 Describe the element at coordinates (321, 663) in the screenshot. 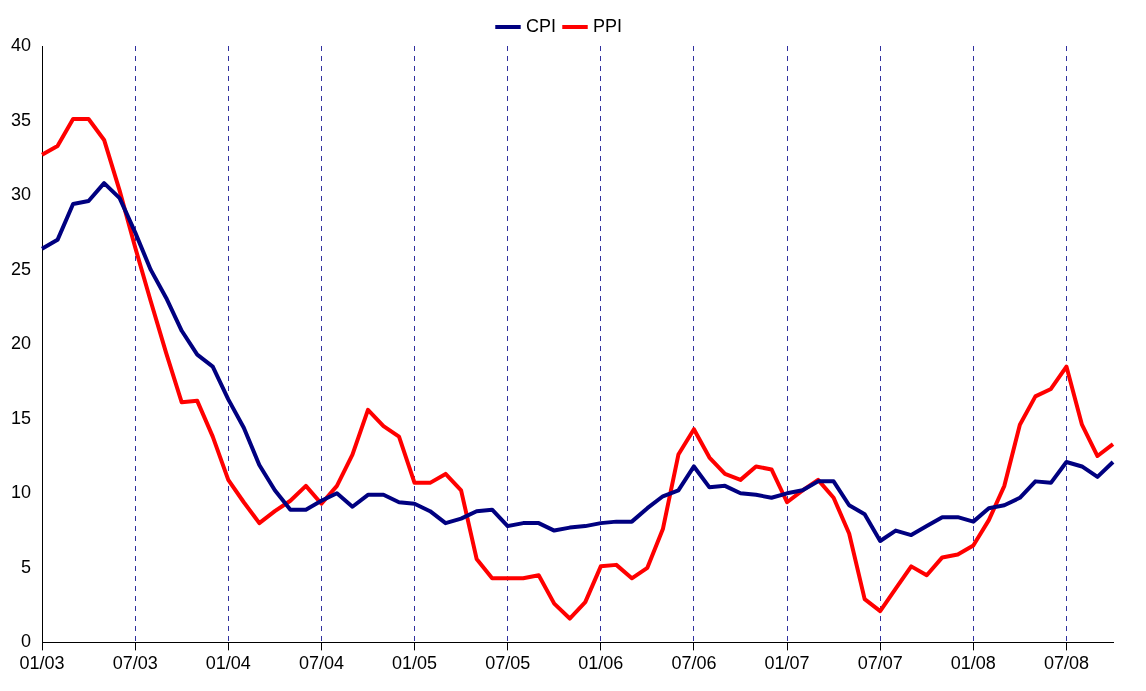

I see `x-tick-label: 07/04` at that location.